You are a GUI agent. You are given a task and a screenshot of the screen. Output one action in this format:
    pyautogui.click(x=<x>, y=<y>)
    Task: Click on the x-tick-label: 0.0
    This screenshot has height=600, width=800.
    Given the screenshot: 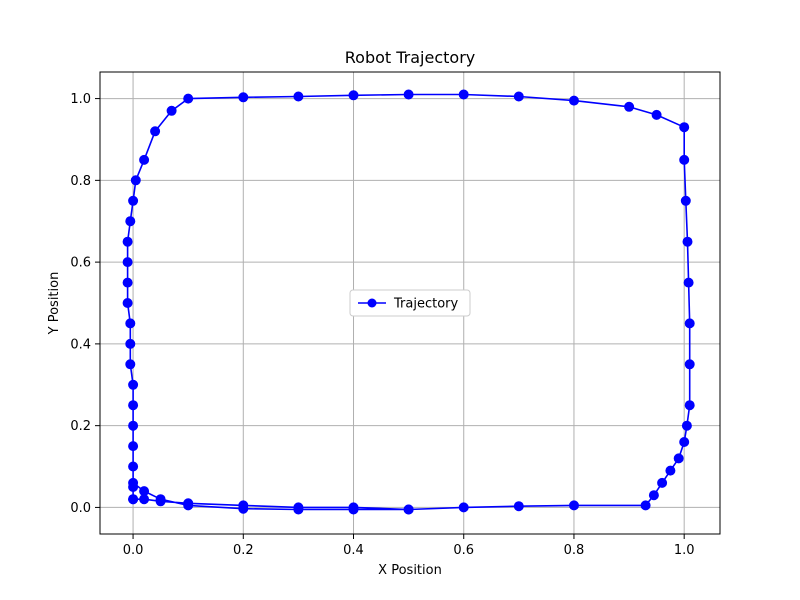 What is the action you would take?
    pyautogui.click(x=133, y=550)
    